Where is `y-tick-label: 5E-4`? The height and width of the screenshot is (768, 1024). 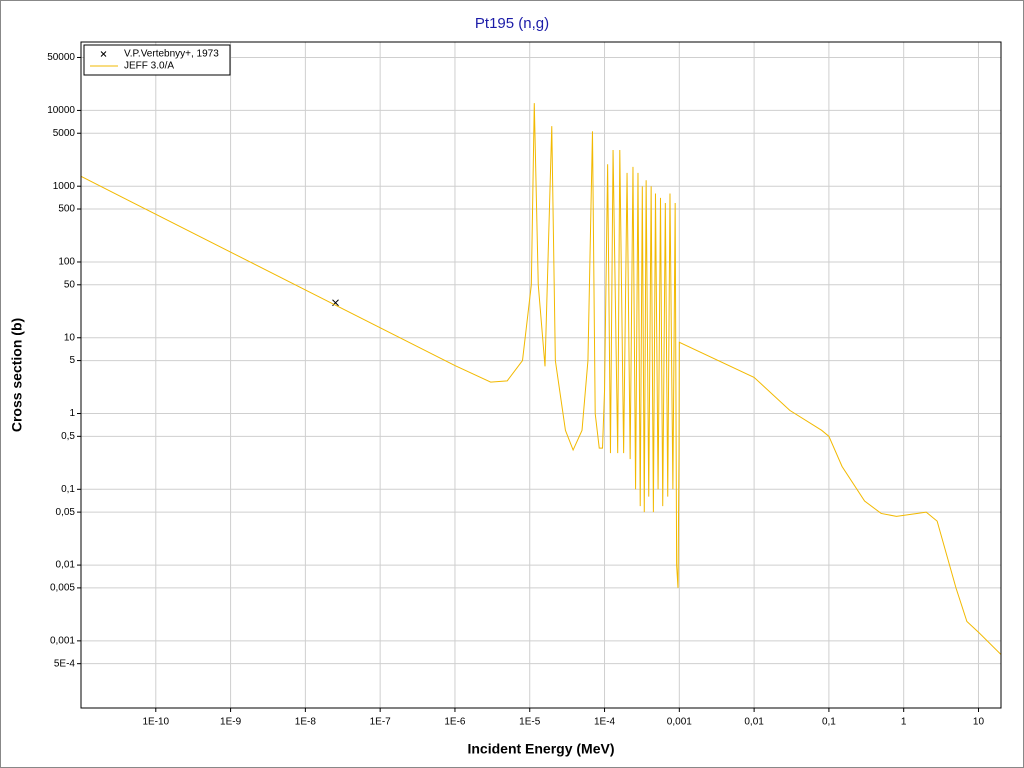
y-tick-label: 5E-4 is located at coordinates (65, 663).